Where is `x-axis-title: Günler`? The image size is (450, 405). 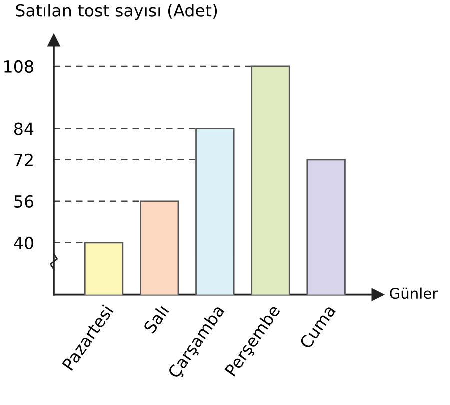 x-axis-title: Günler is located at coordinates (414, 294).